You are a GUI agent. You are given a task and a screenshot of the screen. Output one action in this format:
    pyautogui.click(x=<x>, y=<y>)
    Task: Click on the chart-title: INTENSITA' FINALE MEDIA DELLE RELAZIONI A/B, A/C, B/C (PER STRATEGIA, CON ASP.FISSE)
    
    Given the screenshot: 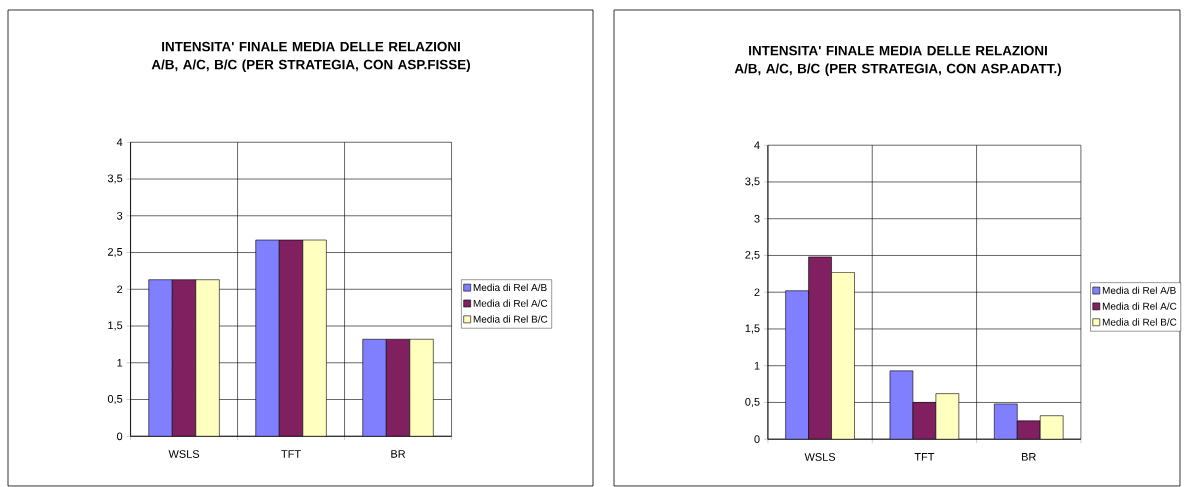 What is the action you would take?
    pyautogui.click(x=311, y=56)
    